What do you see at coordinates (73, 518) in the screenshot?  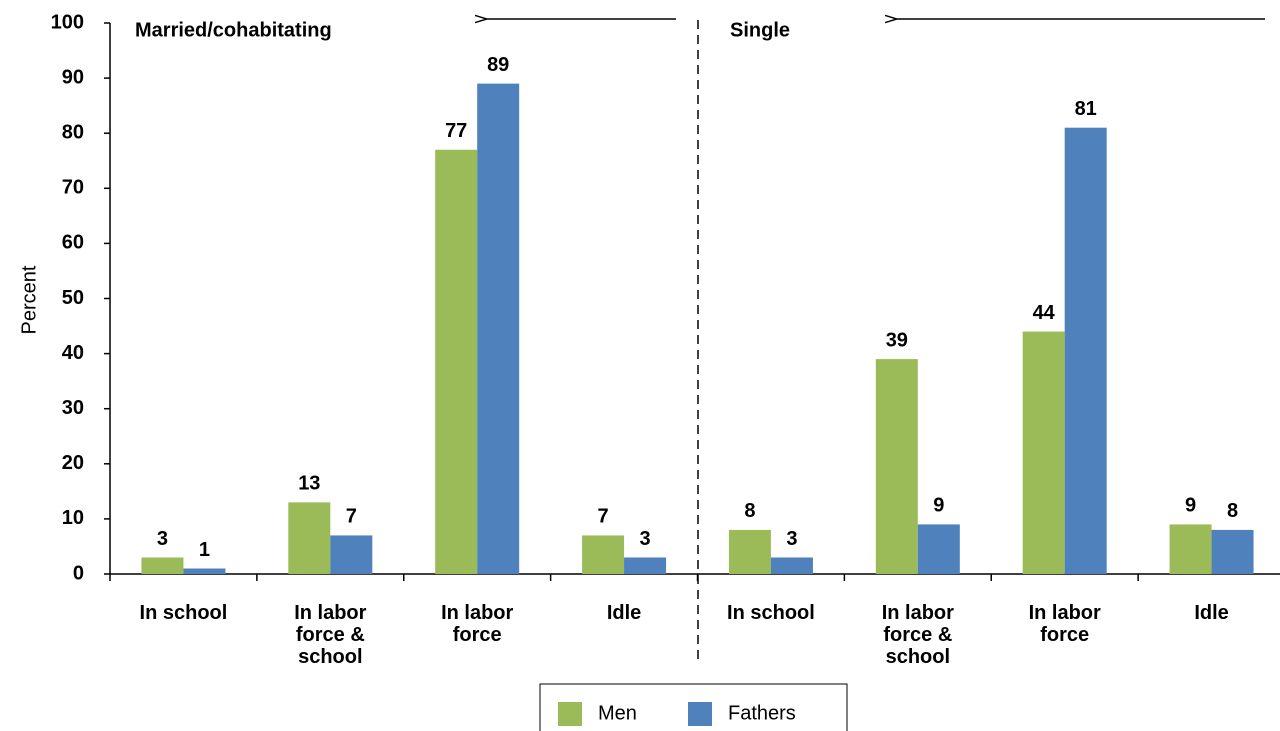 I see `y-tick-label: 10` at bounding box center [73, 518].